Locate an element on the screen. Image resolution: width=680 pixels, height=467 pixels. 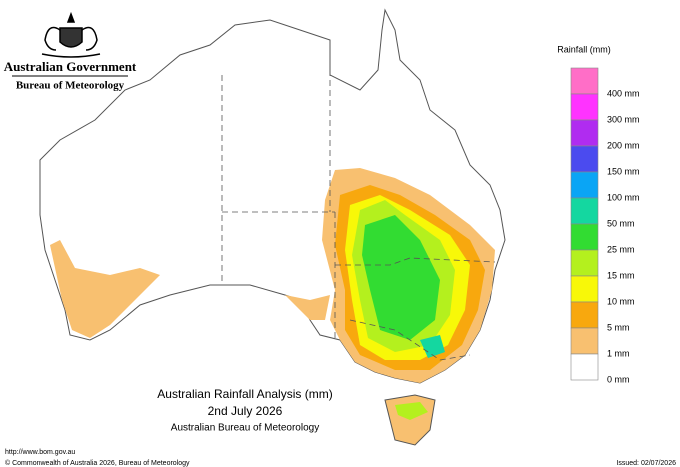
legend-label: 5 mm is located at coordinates (618, 327).